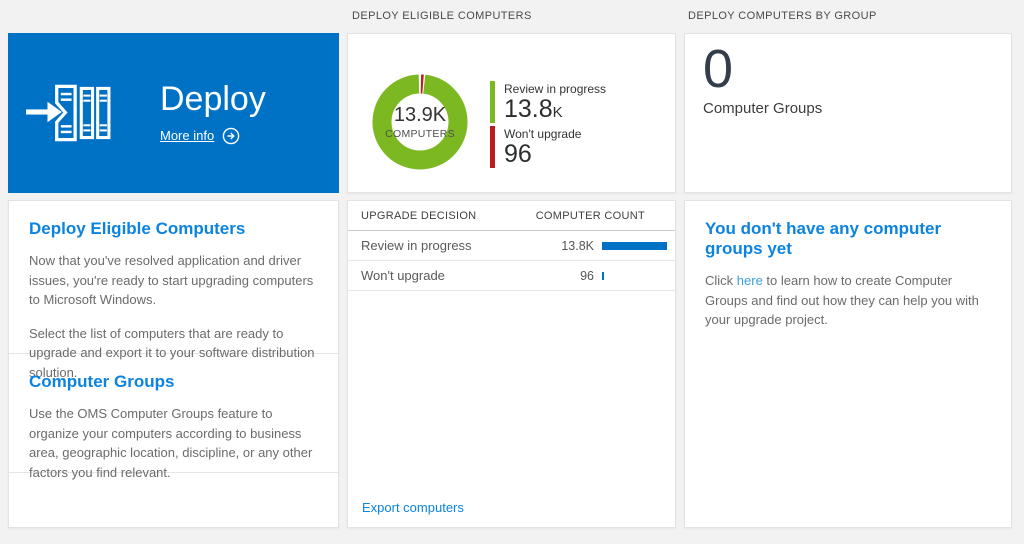 Image resolution: width=1024 pixels, height=544 pixels. Describe the element at coordinates (823, 238) in the screenshot. I see `empty-state-heading: You don't have any computer groups yet` at that location.